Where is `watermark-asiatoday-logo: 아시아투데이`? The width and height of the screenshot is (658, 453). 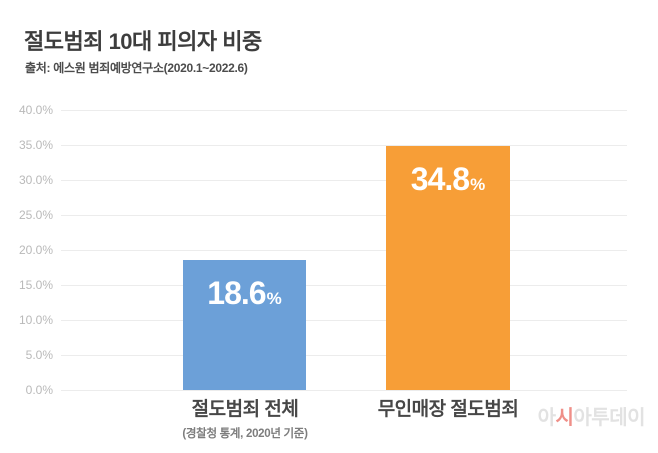 watermark-asiatoday-logo: 아시아투데이 is located at coordinates (591, 415).